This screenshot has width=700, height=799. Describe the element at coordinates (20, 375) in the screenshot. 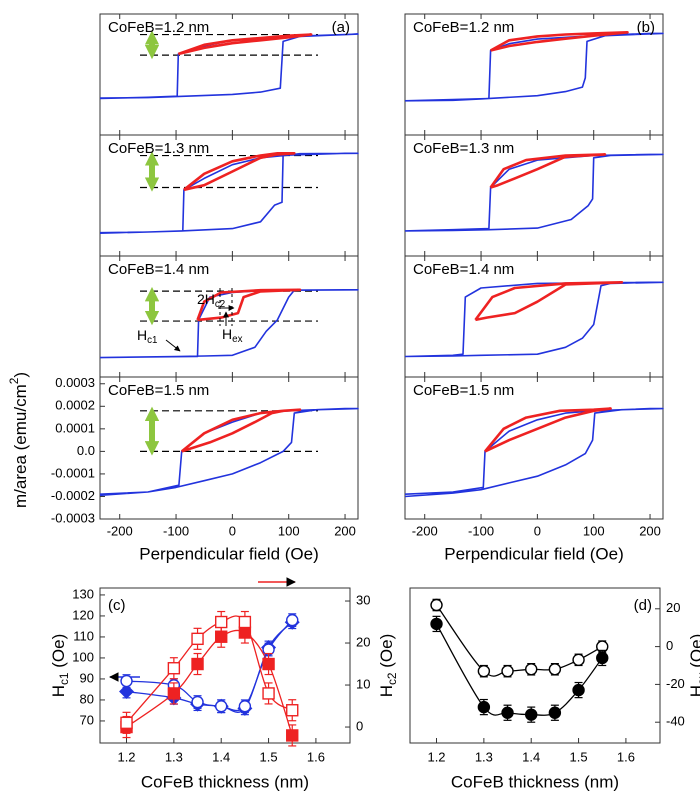

I see `y-axis-label-rest: )` at that location.